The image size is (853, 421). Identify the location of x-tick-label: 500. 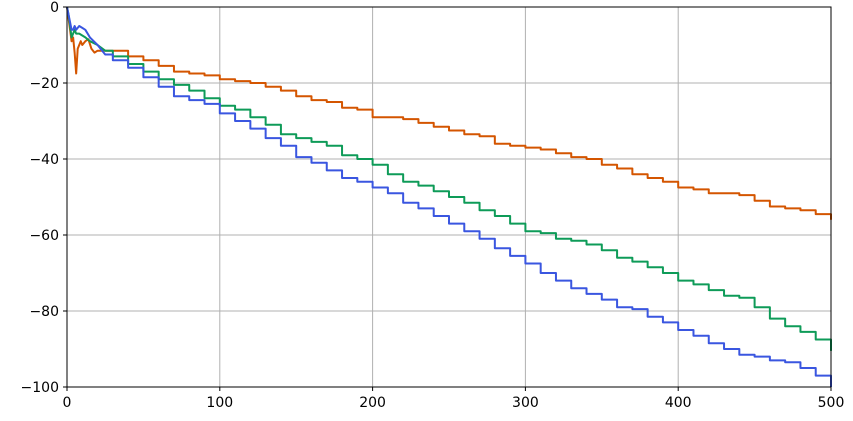
(831, 403).